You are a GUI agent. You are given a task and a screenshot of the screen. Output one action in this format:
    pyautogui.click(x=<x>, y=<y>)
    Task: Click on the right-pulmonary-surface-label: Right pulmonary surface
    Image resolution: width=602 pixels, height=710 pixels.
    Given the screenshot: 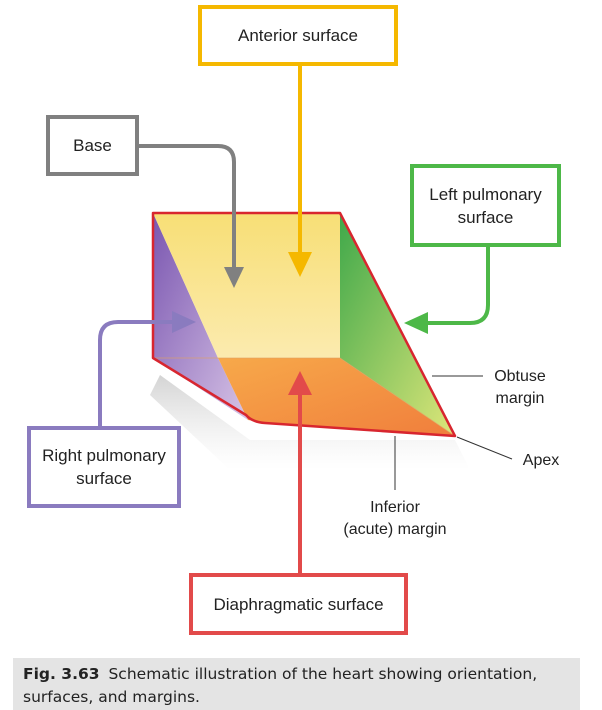 What is the action you would take?
    pyautogui.click(x=104, y=467)
    